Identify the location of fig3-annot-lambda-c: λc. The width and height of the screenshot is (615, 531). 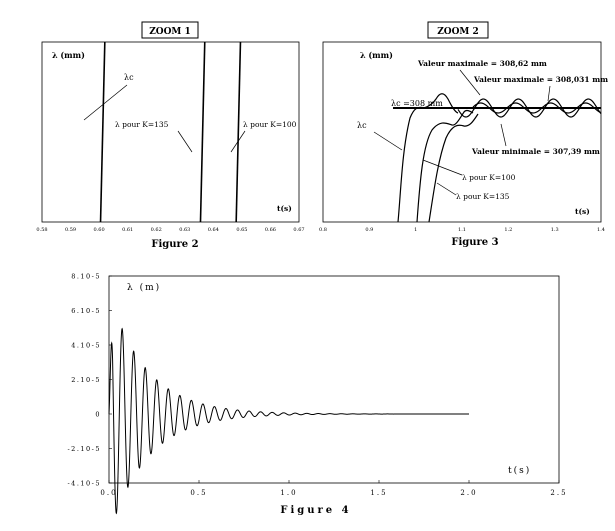
(362, 125).